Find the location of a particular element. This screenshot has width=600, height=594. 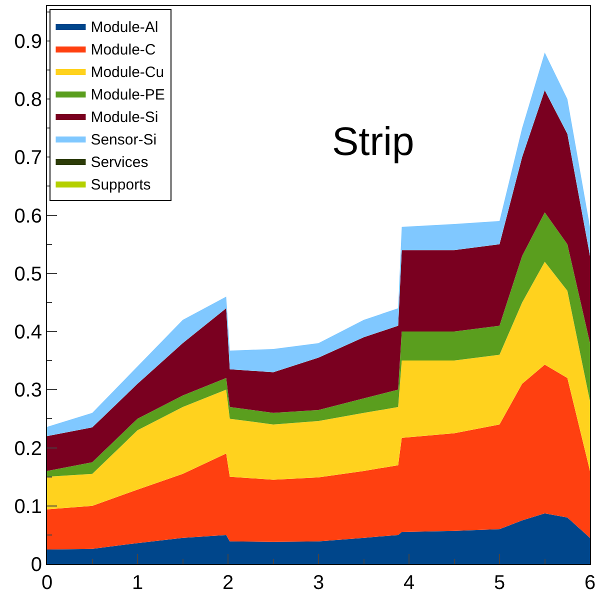

y-tick-label: 0.8 is located at coordinates (28, 100).